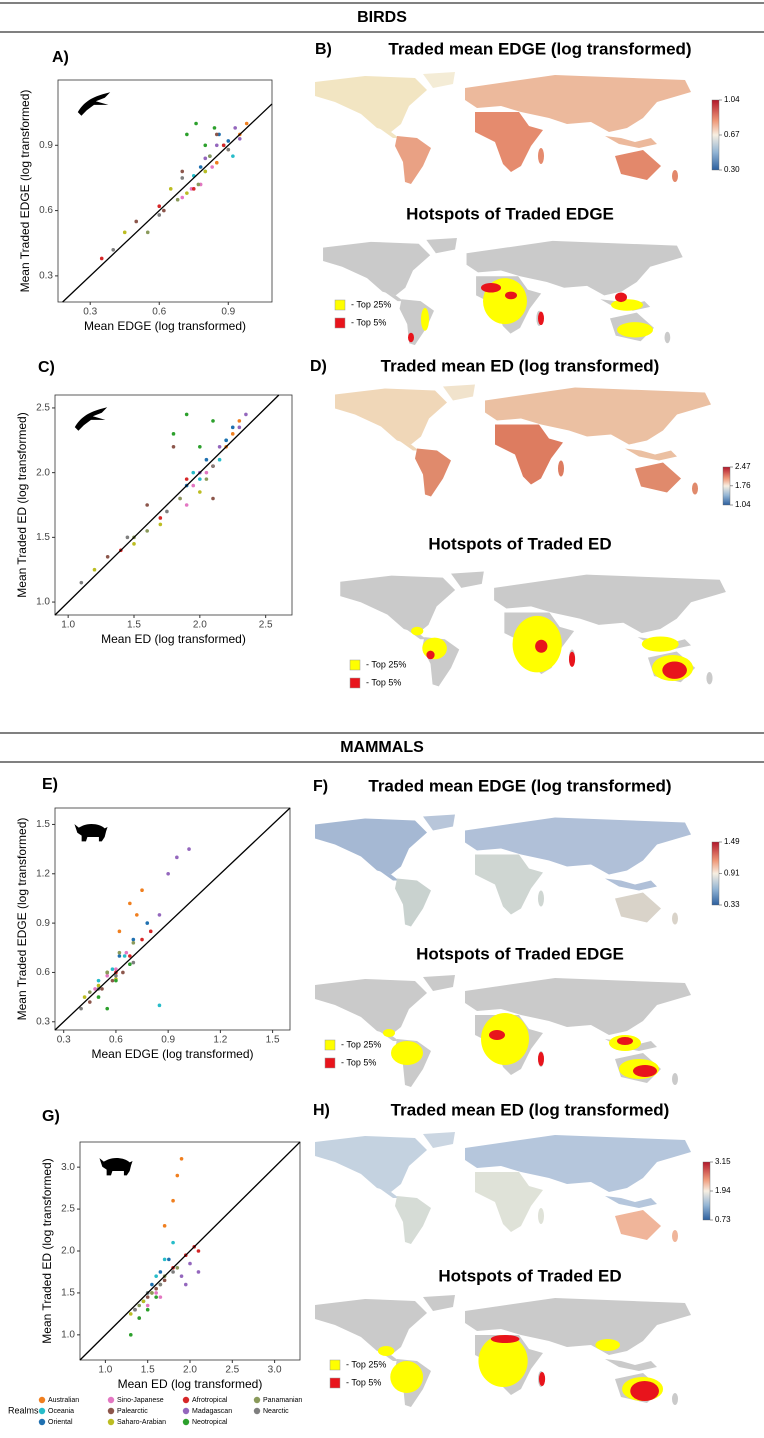 The width and height of the screenshot is (764, 1438). Describe the element at coordinates (210, 1422) in the screenshot. I see `legend-label: Neotropical` at that location.